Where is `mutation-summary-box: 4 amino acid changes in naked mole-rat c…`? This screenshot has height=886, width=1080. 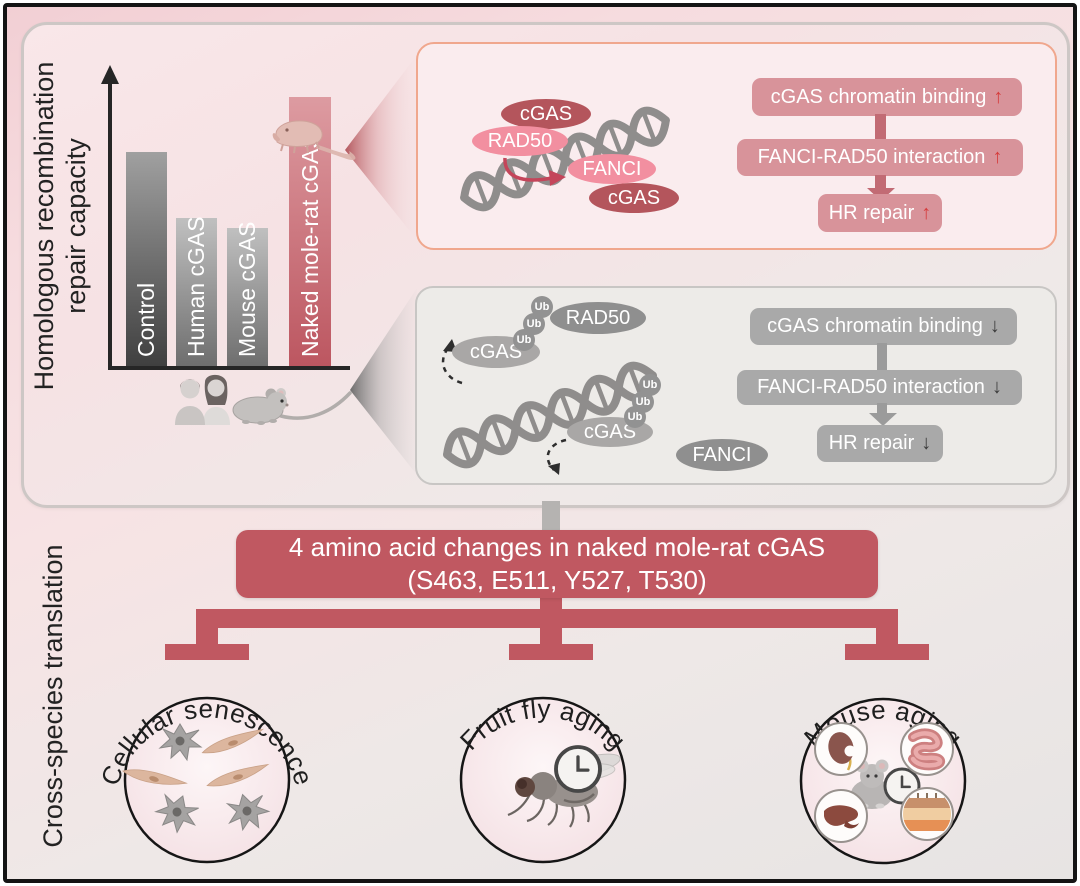
mutation-summary-box: 4 amino acid changes in naked mole-rat c… is located at coordinates (557, 564).